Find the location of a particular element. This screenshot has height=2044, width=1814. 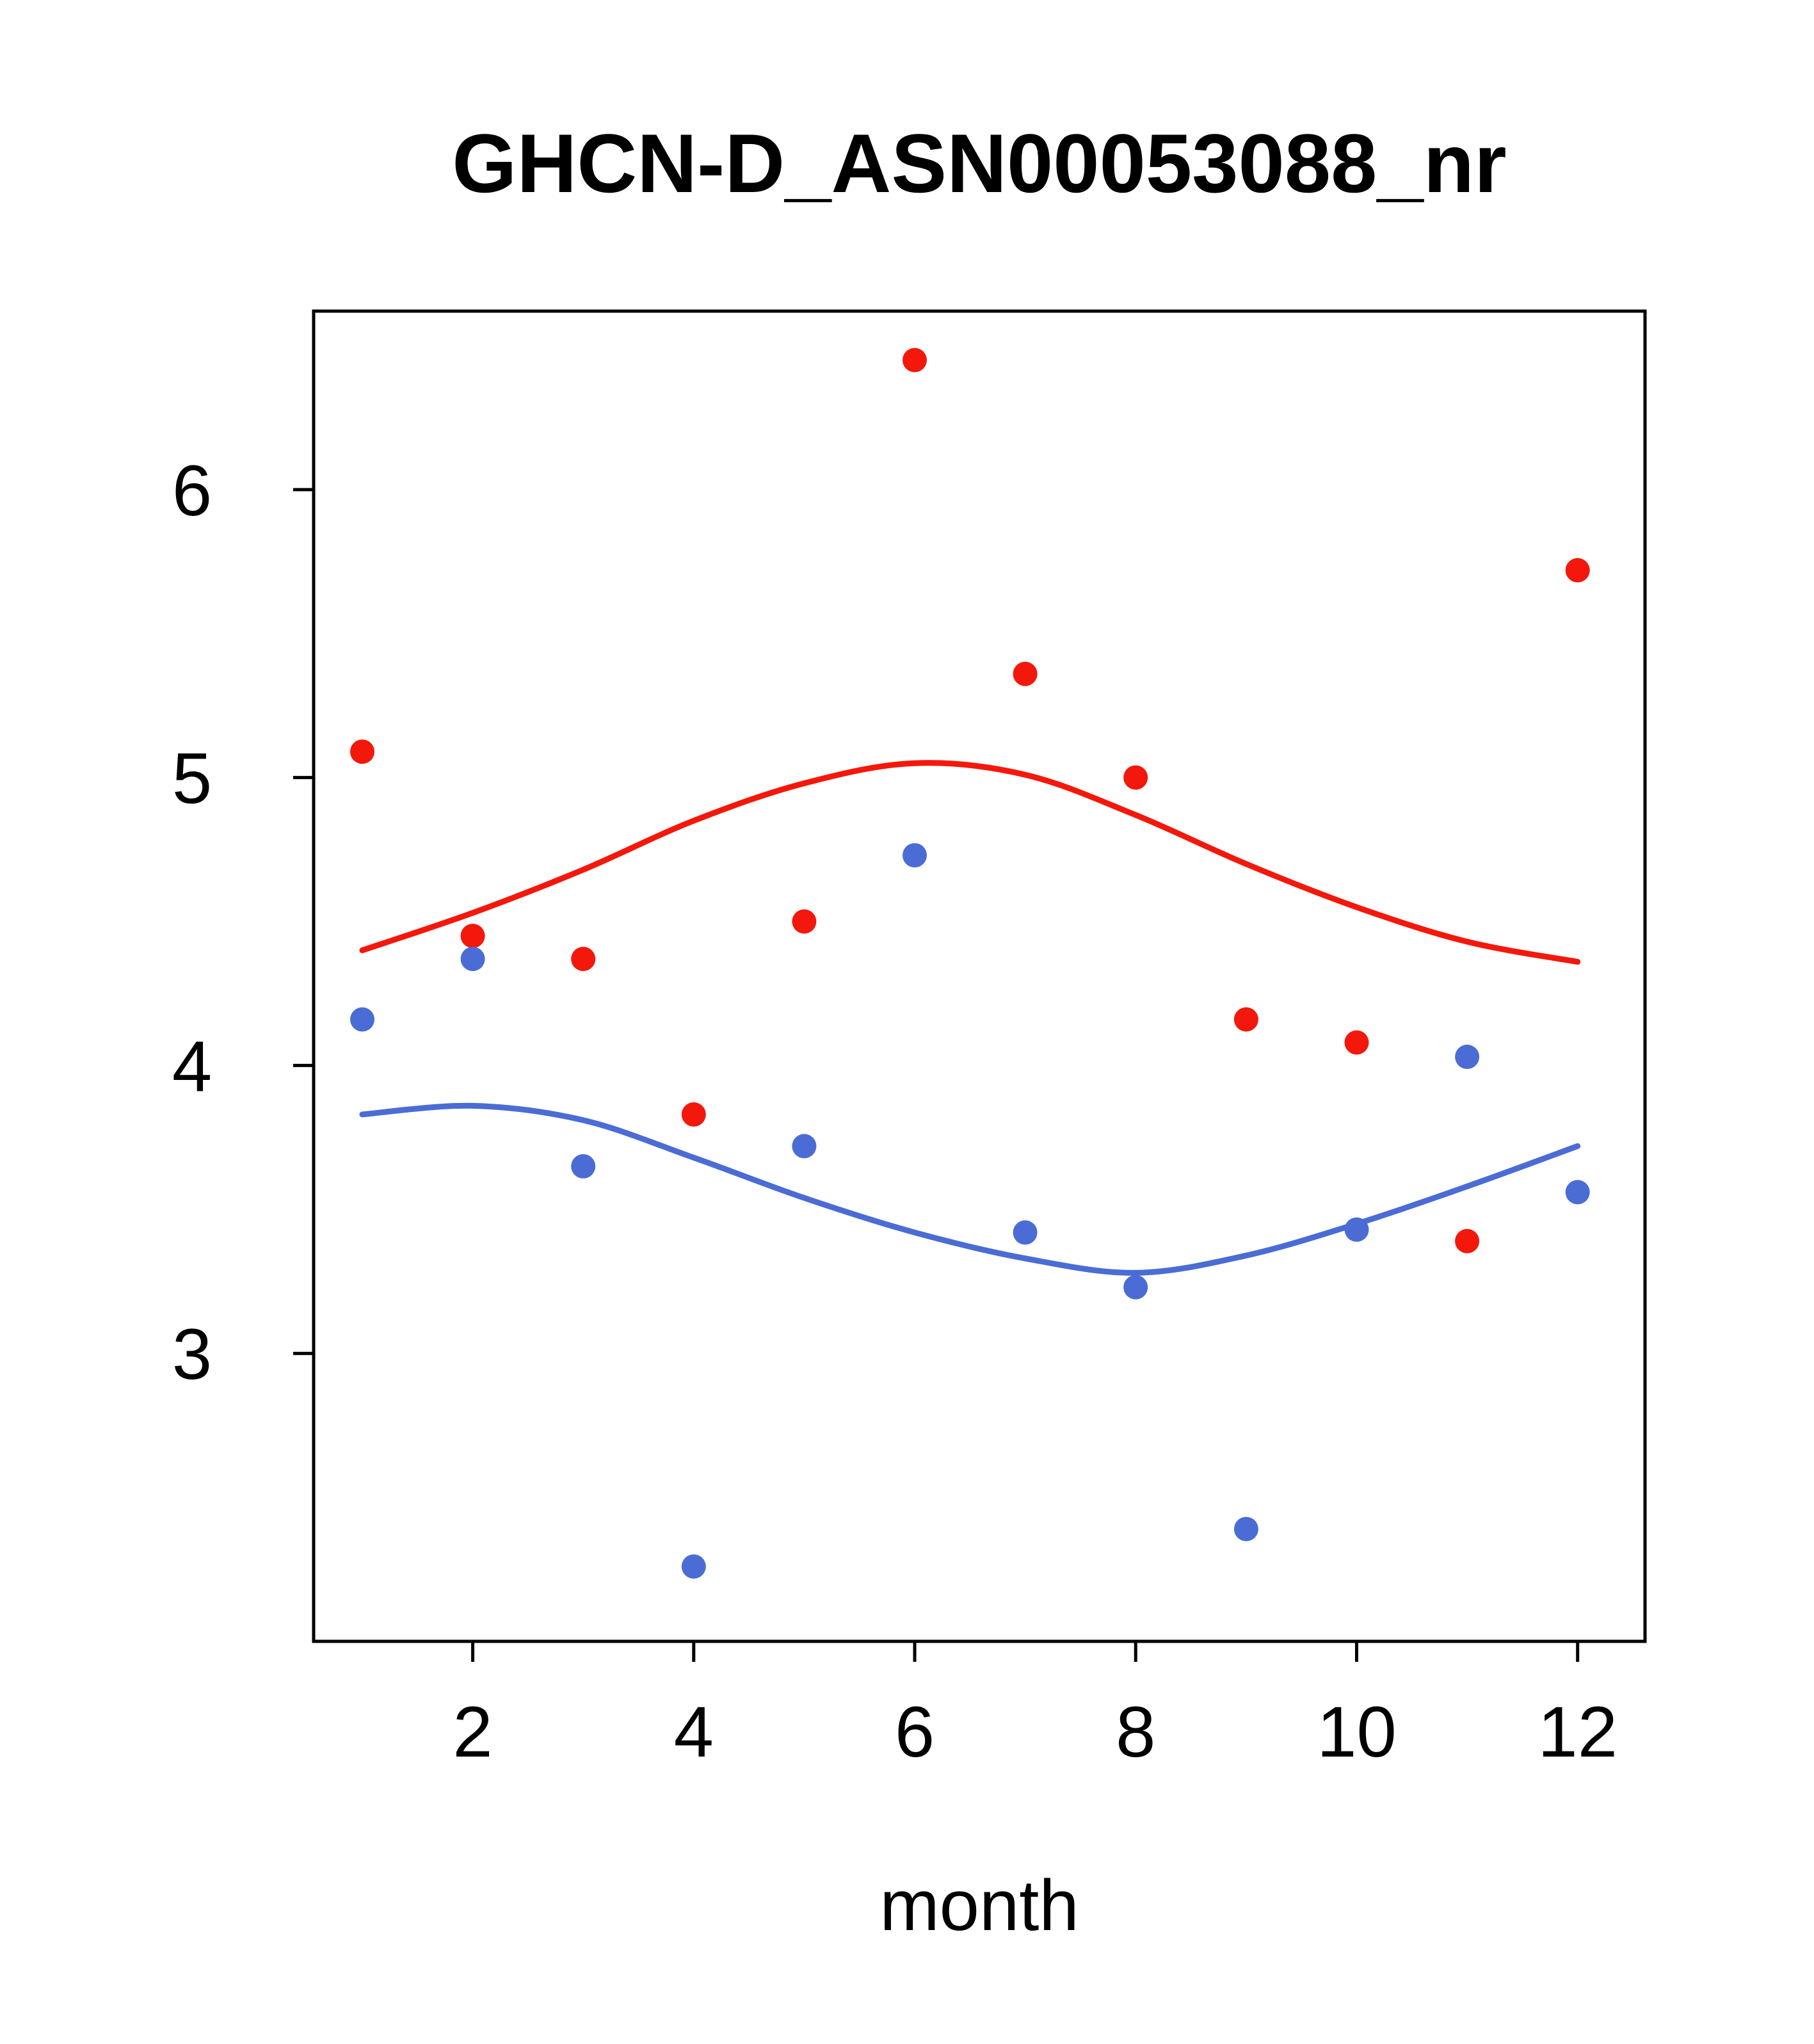

x-tick-label: 4 is located at coordinates (694, 1732).